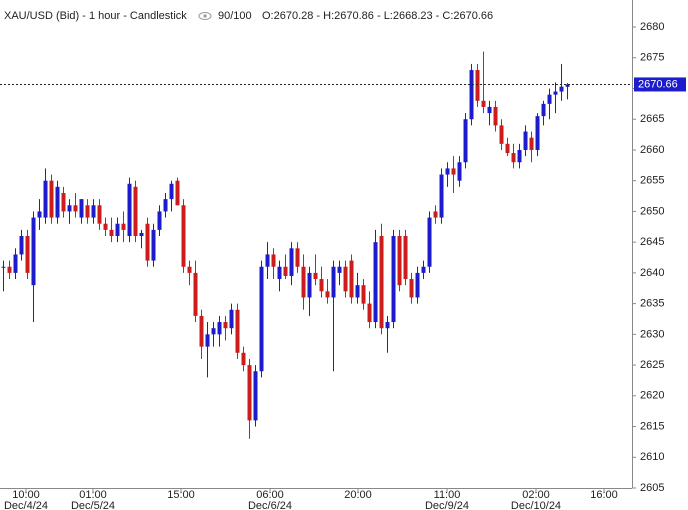 The height and width of the screenshot is (510, 688). I want to click on y-tick-label: 2620, so click(652, 396).